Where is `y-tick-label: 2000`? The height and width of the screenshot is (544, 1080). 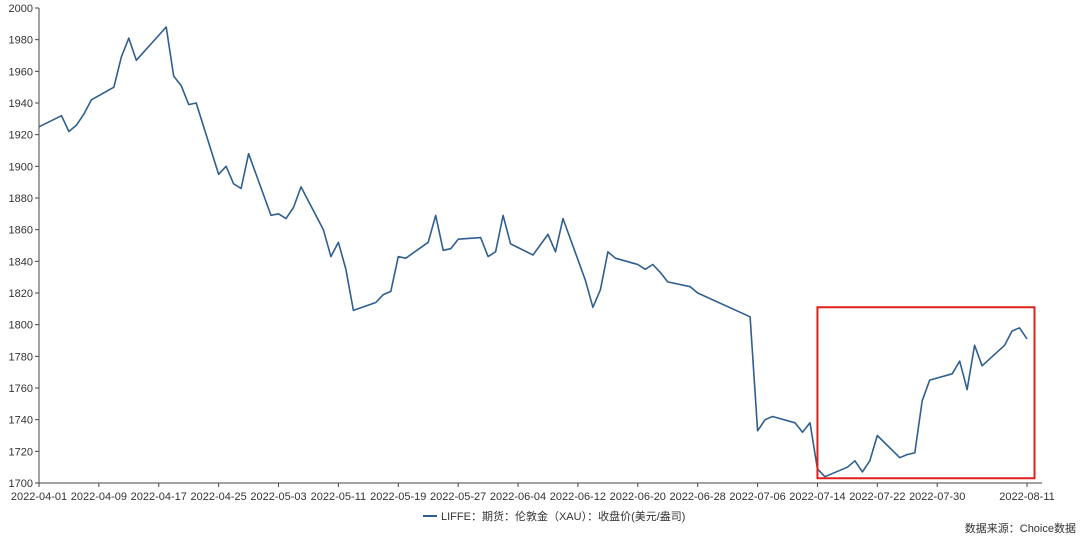
y-tick-label: 2000 is located at coordinates (21, 9).